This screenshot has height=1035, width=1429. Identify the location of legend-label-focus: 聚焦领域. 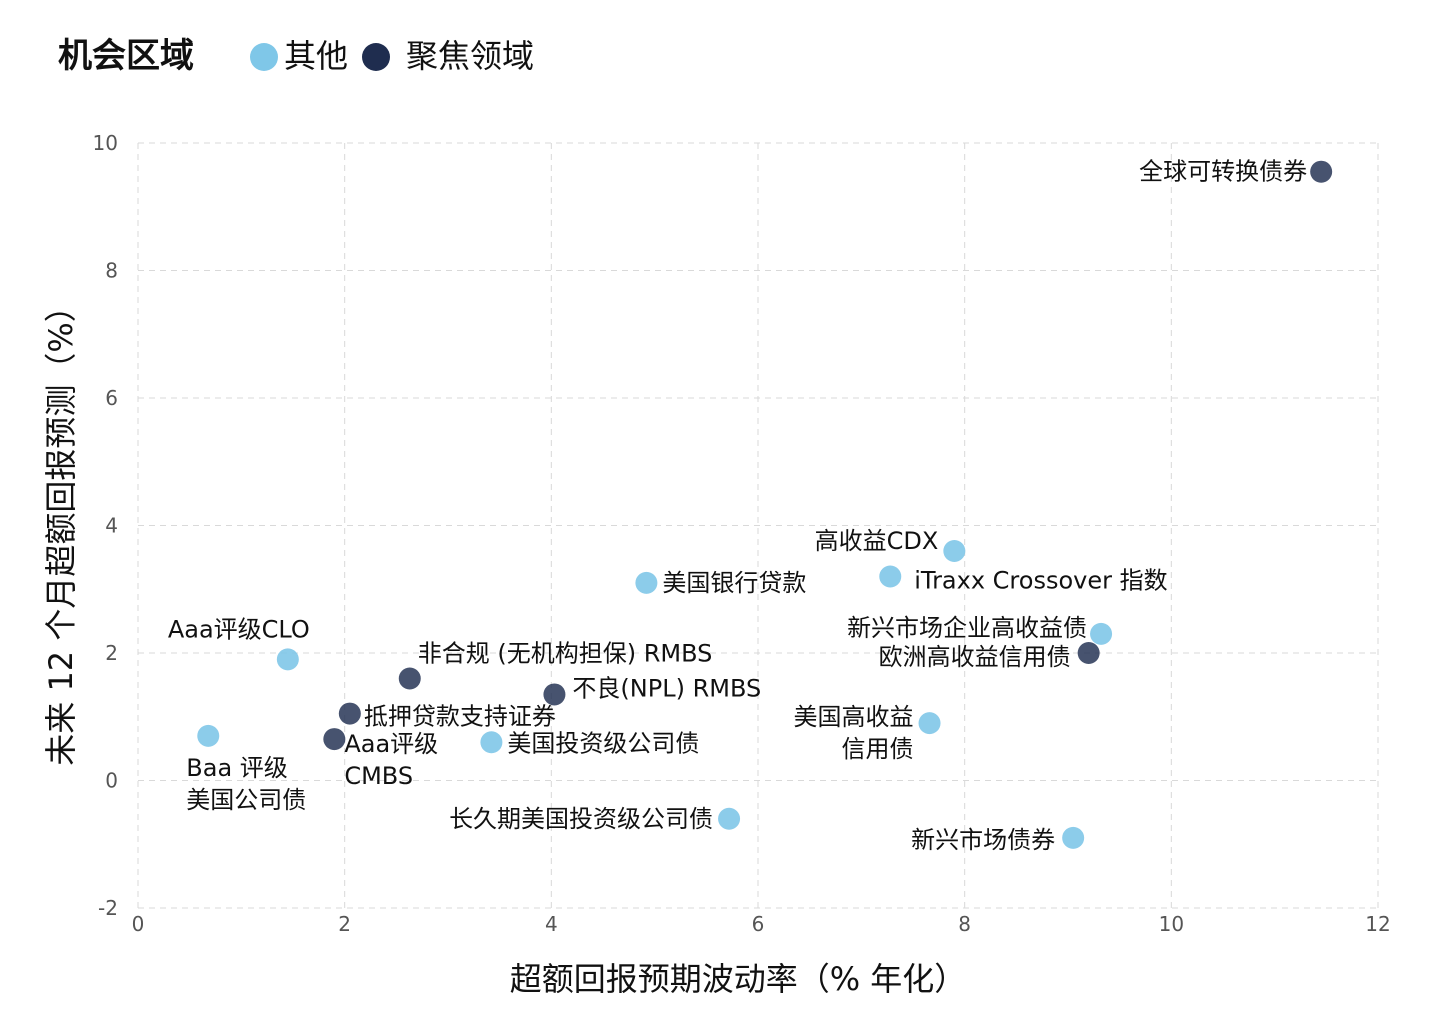
(470, 56).